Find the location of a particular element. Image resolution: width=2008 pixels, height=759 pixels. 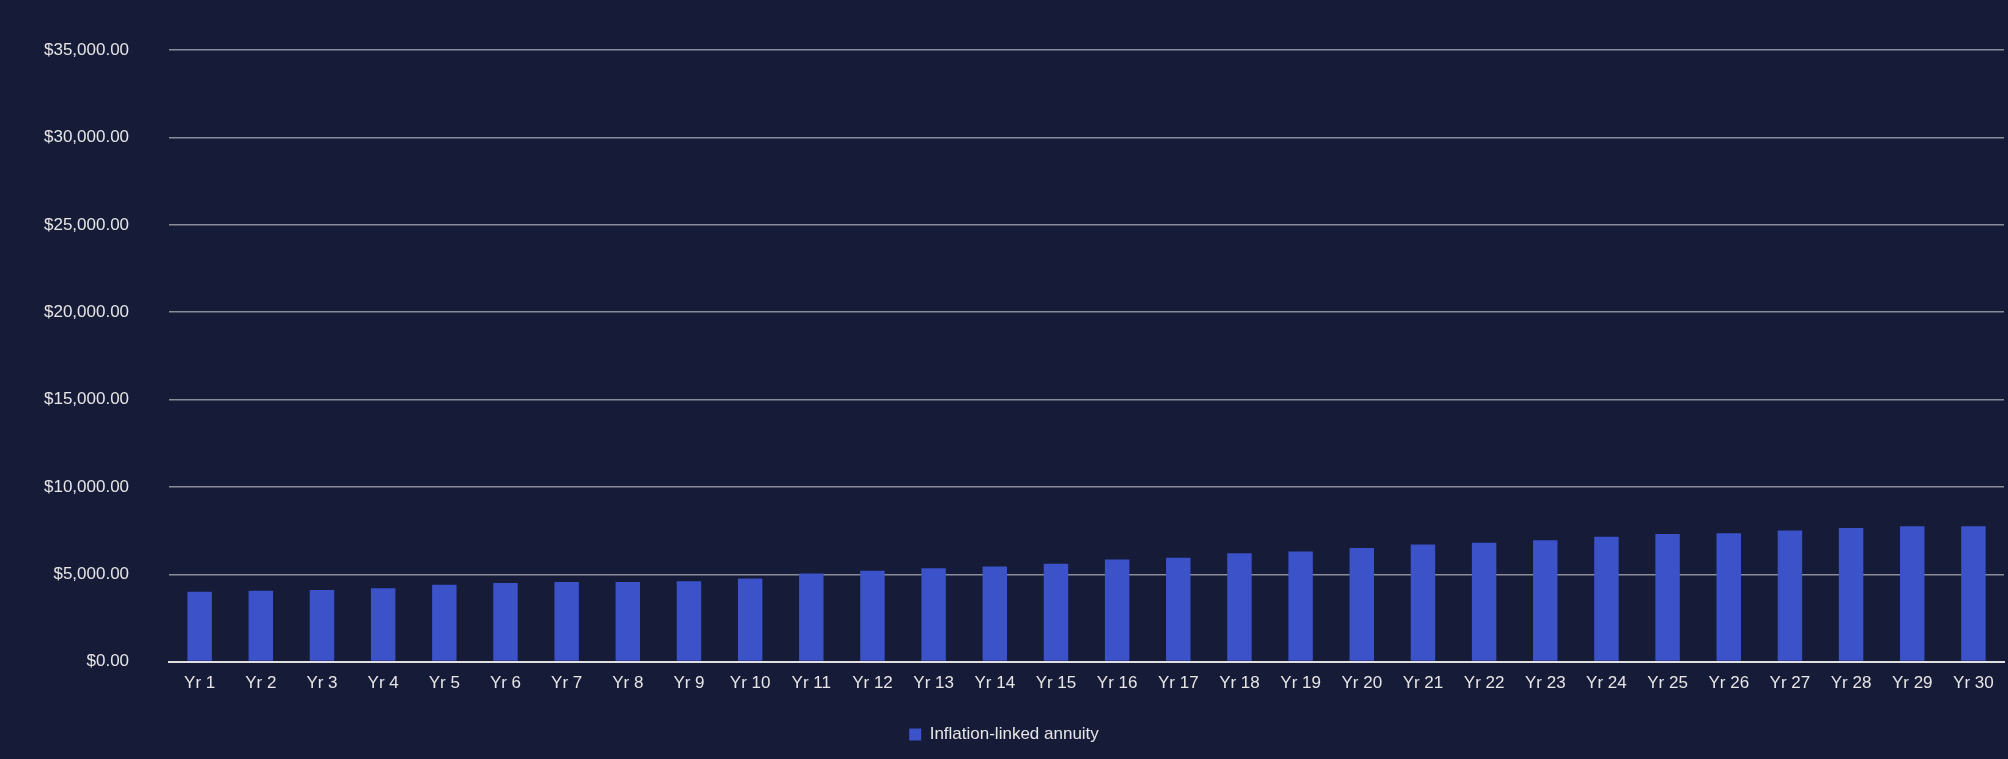

y-tick-label: $0.00 is located at coordinates (108, 661).